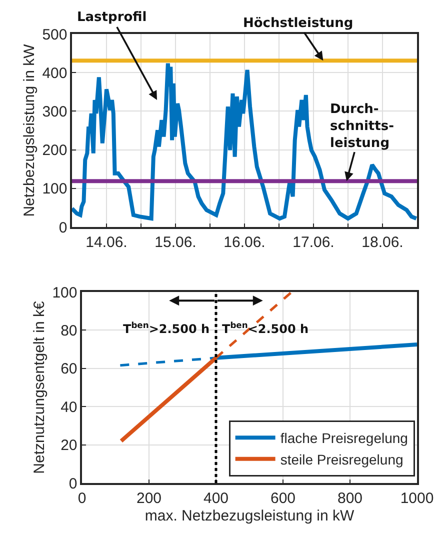  I want to click on x-tick-label: 16.06., so click(245, 242).